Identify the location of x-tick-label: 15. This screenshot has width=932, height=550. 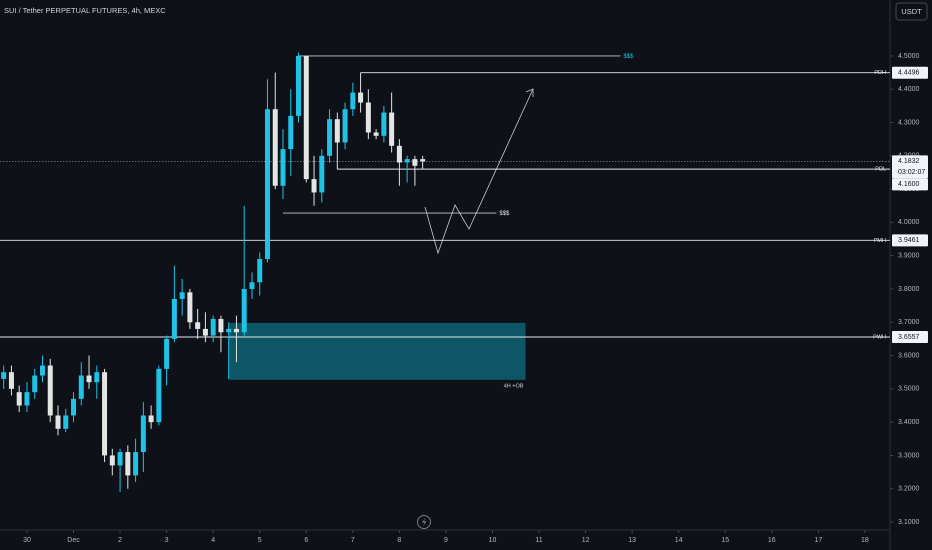
(725, 540).